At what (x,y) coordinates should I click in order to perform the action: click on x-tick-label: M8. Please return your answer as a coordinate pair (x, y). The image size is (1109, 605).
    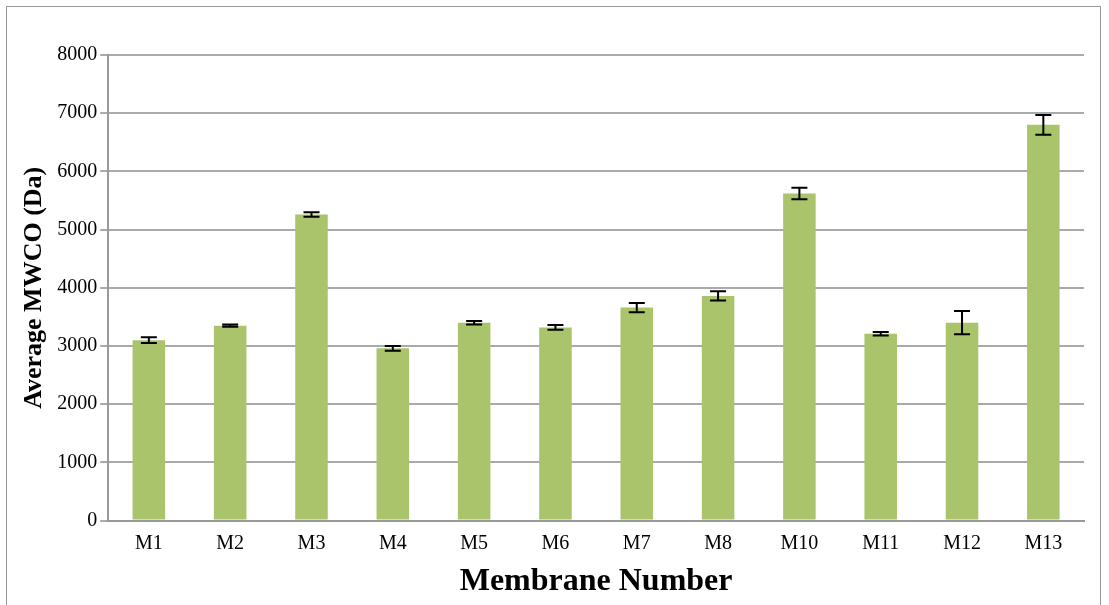
    Looking at the image, I should click on (718, 541).